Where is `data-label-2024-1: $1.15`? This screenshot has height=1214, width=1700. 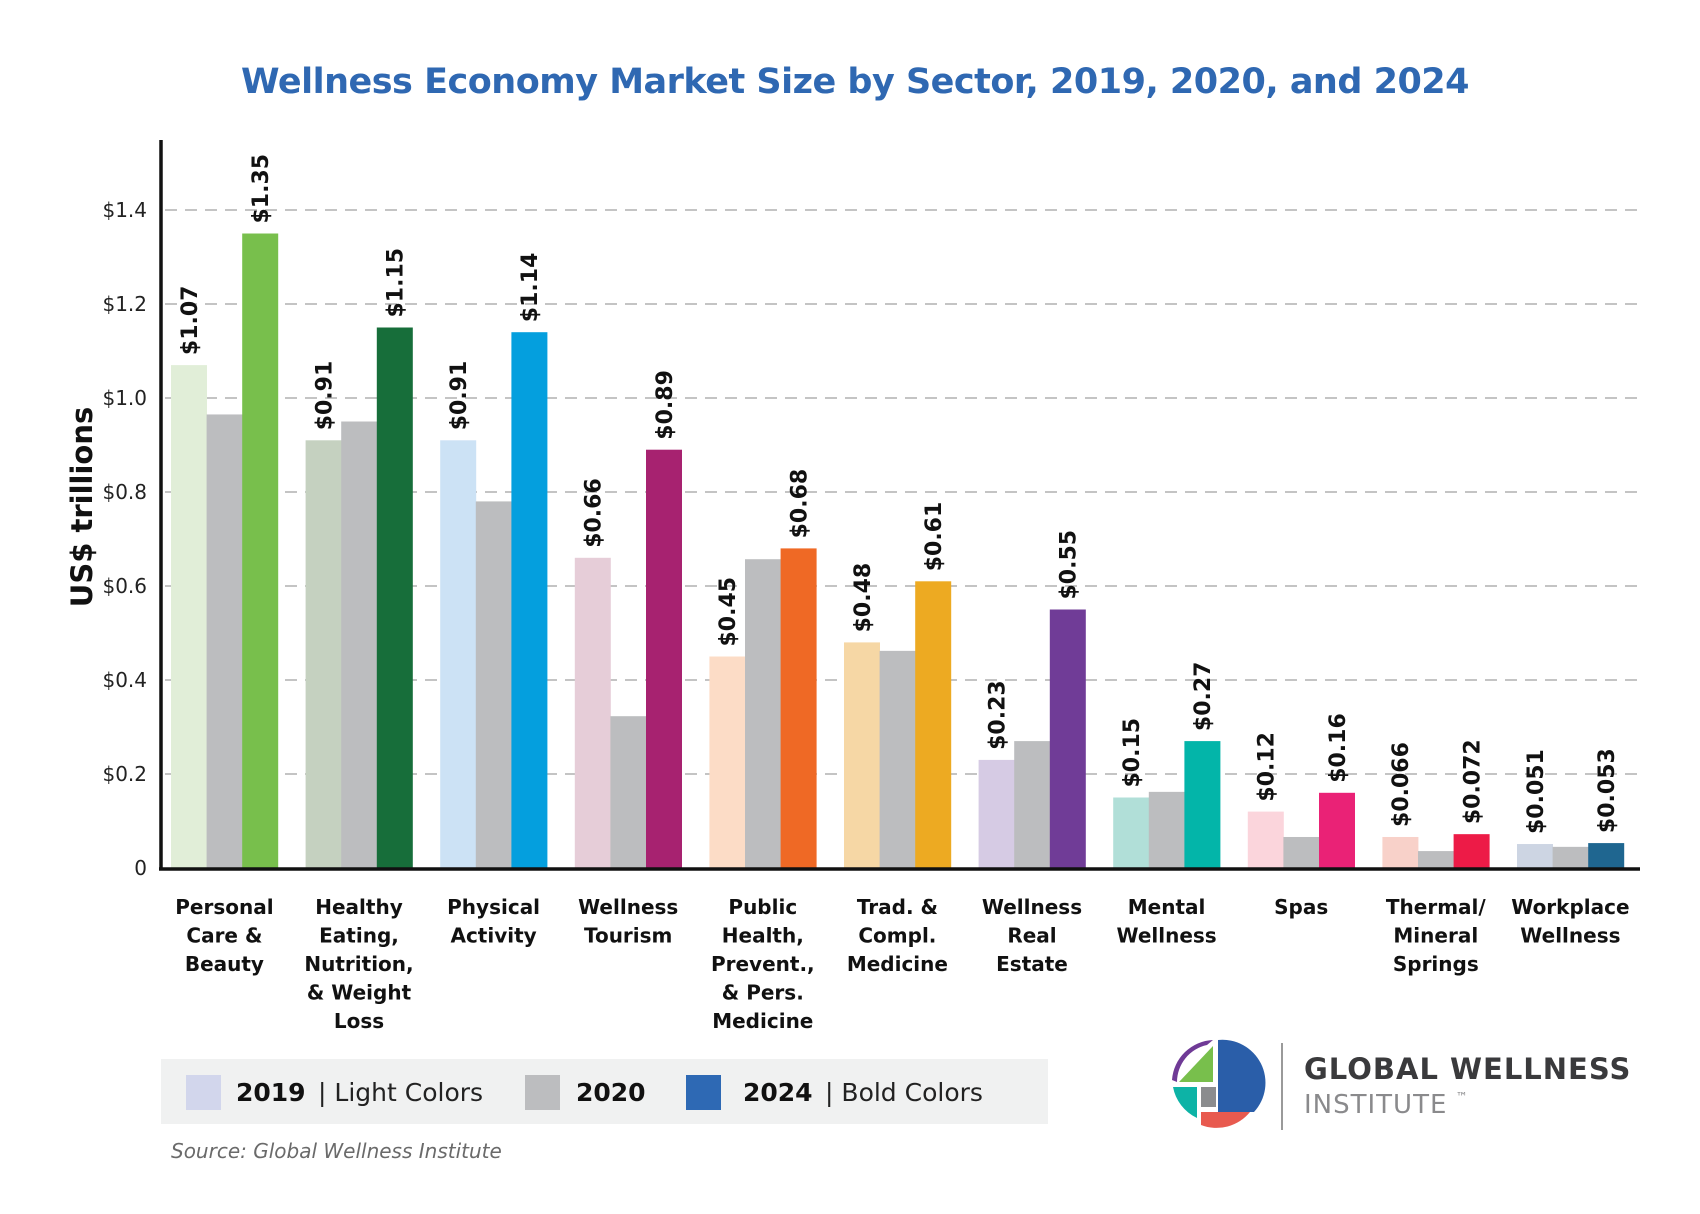
data-label-2024-1: $1.15 is located at coordinates (396, 283).